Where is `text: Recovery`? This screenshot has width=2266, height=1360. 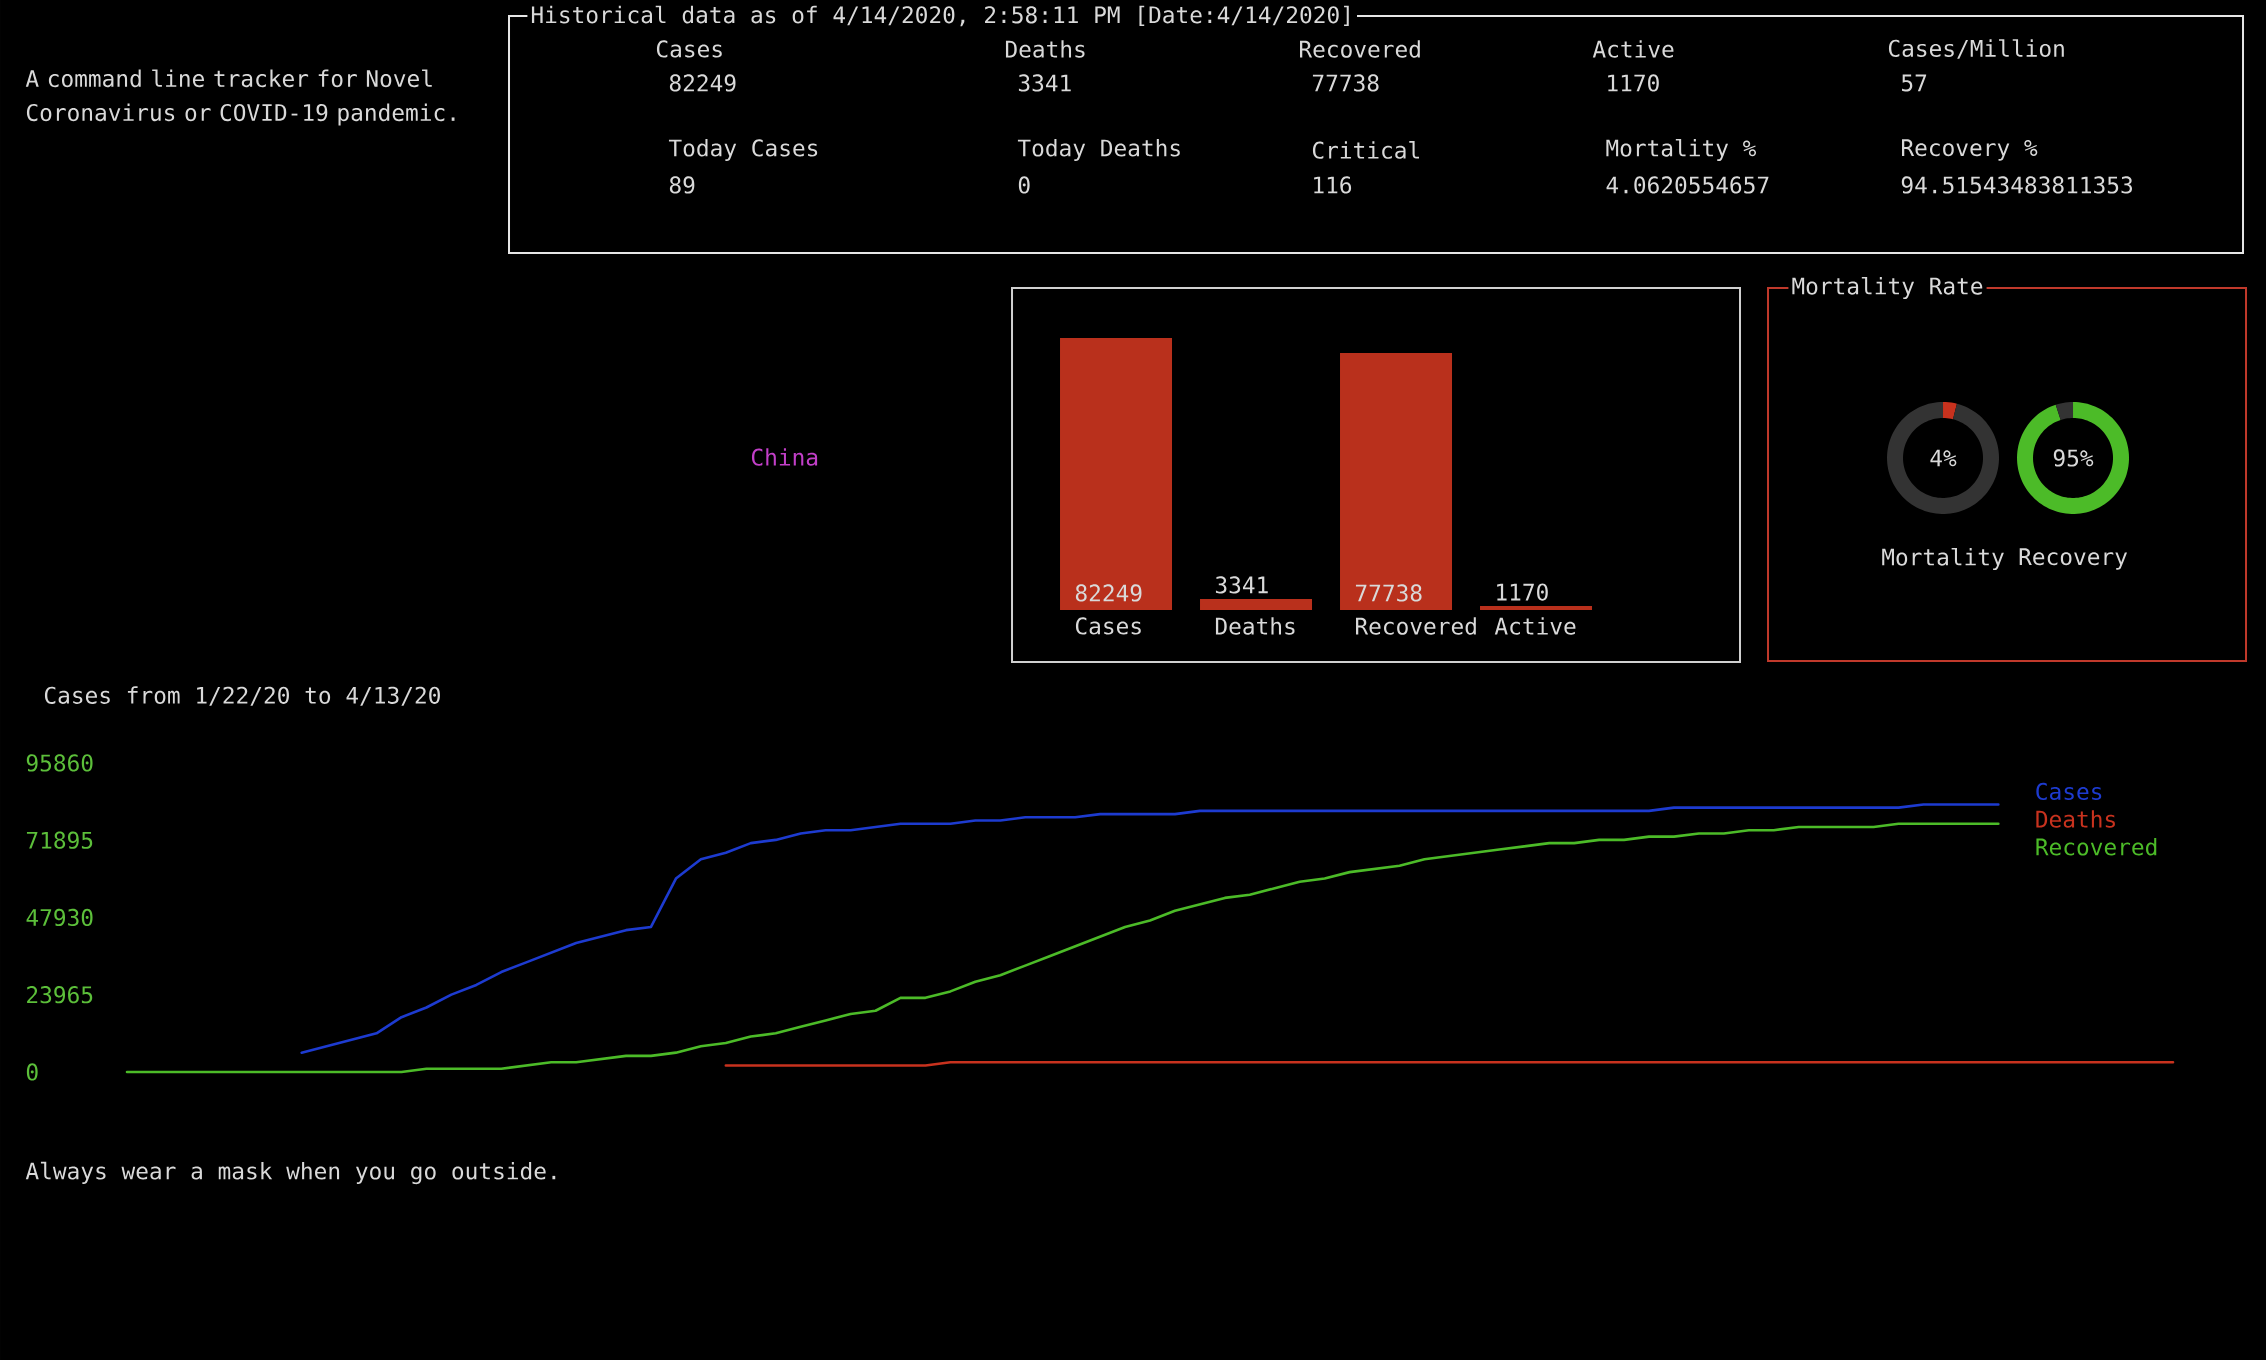 text: Recovery is located at coordinates (2073, 559).